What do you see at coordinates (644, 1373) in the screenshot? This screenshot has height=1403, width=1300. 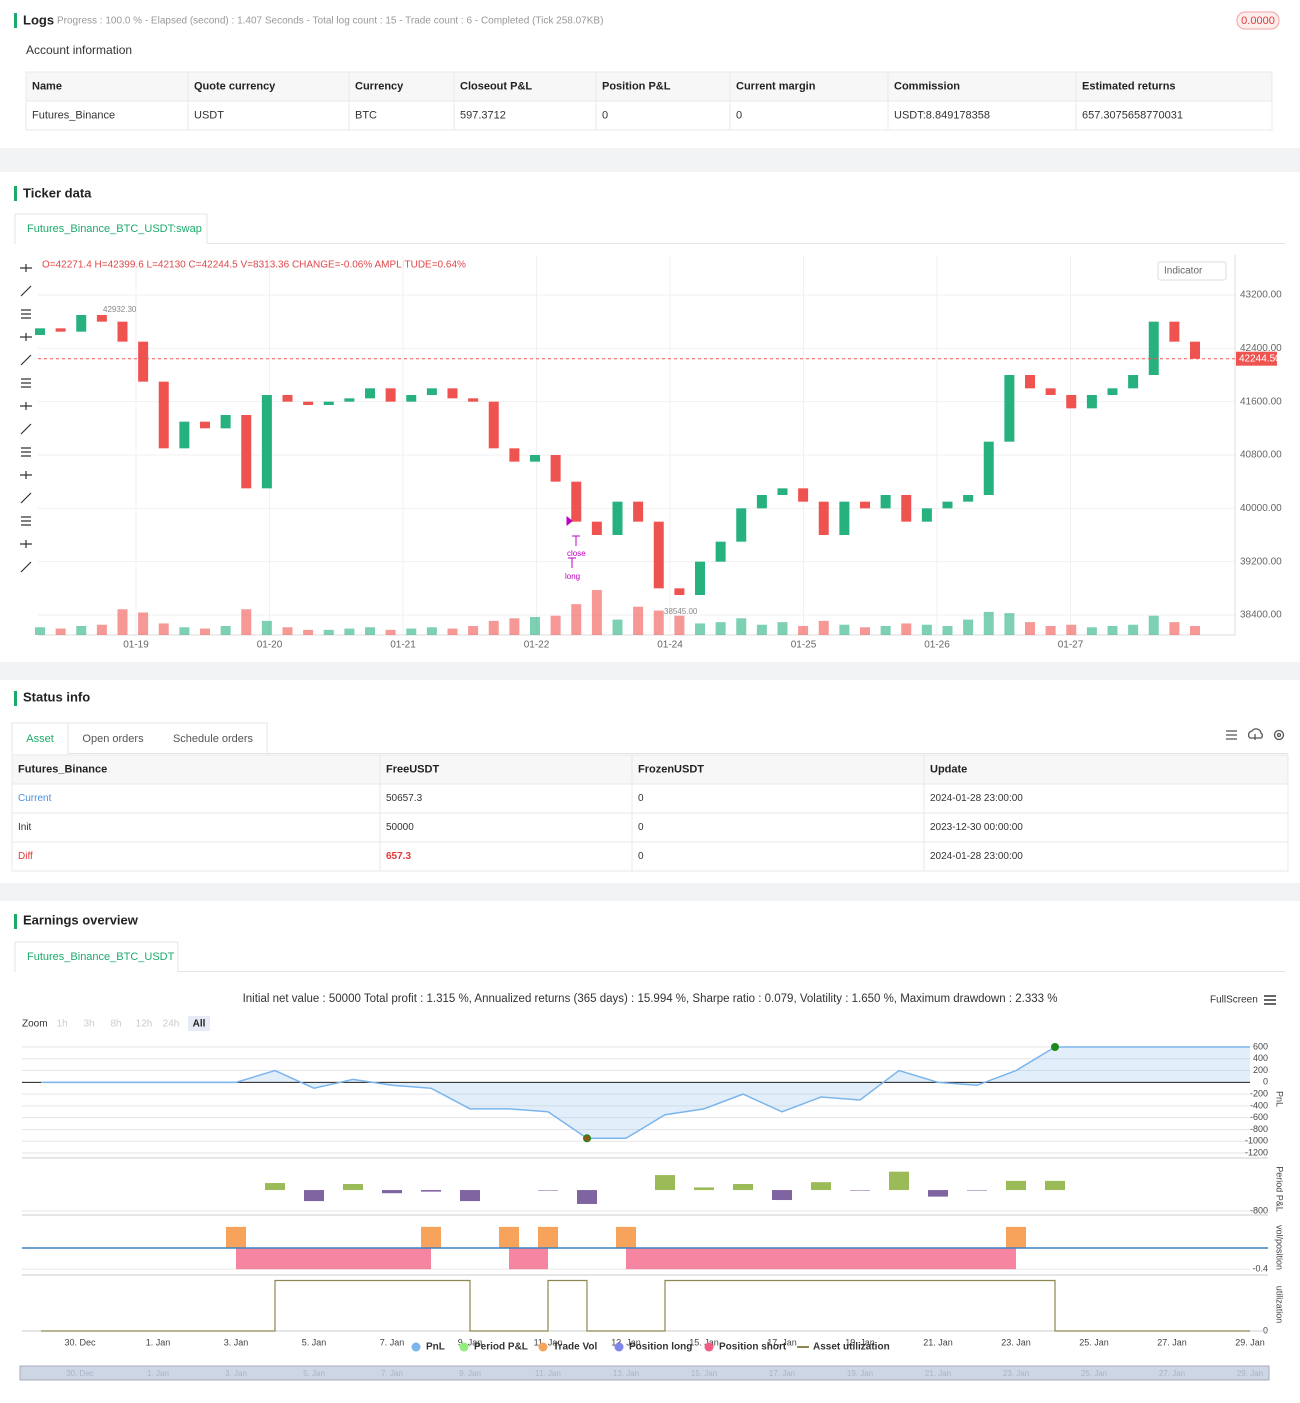 I see `navigator` at bounding box center [644, 1373].